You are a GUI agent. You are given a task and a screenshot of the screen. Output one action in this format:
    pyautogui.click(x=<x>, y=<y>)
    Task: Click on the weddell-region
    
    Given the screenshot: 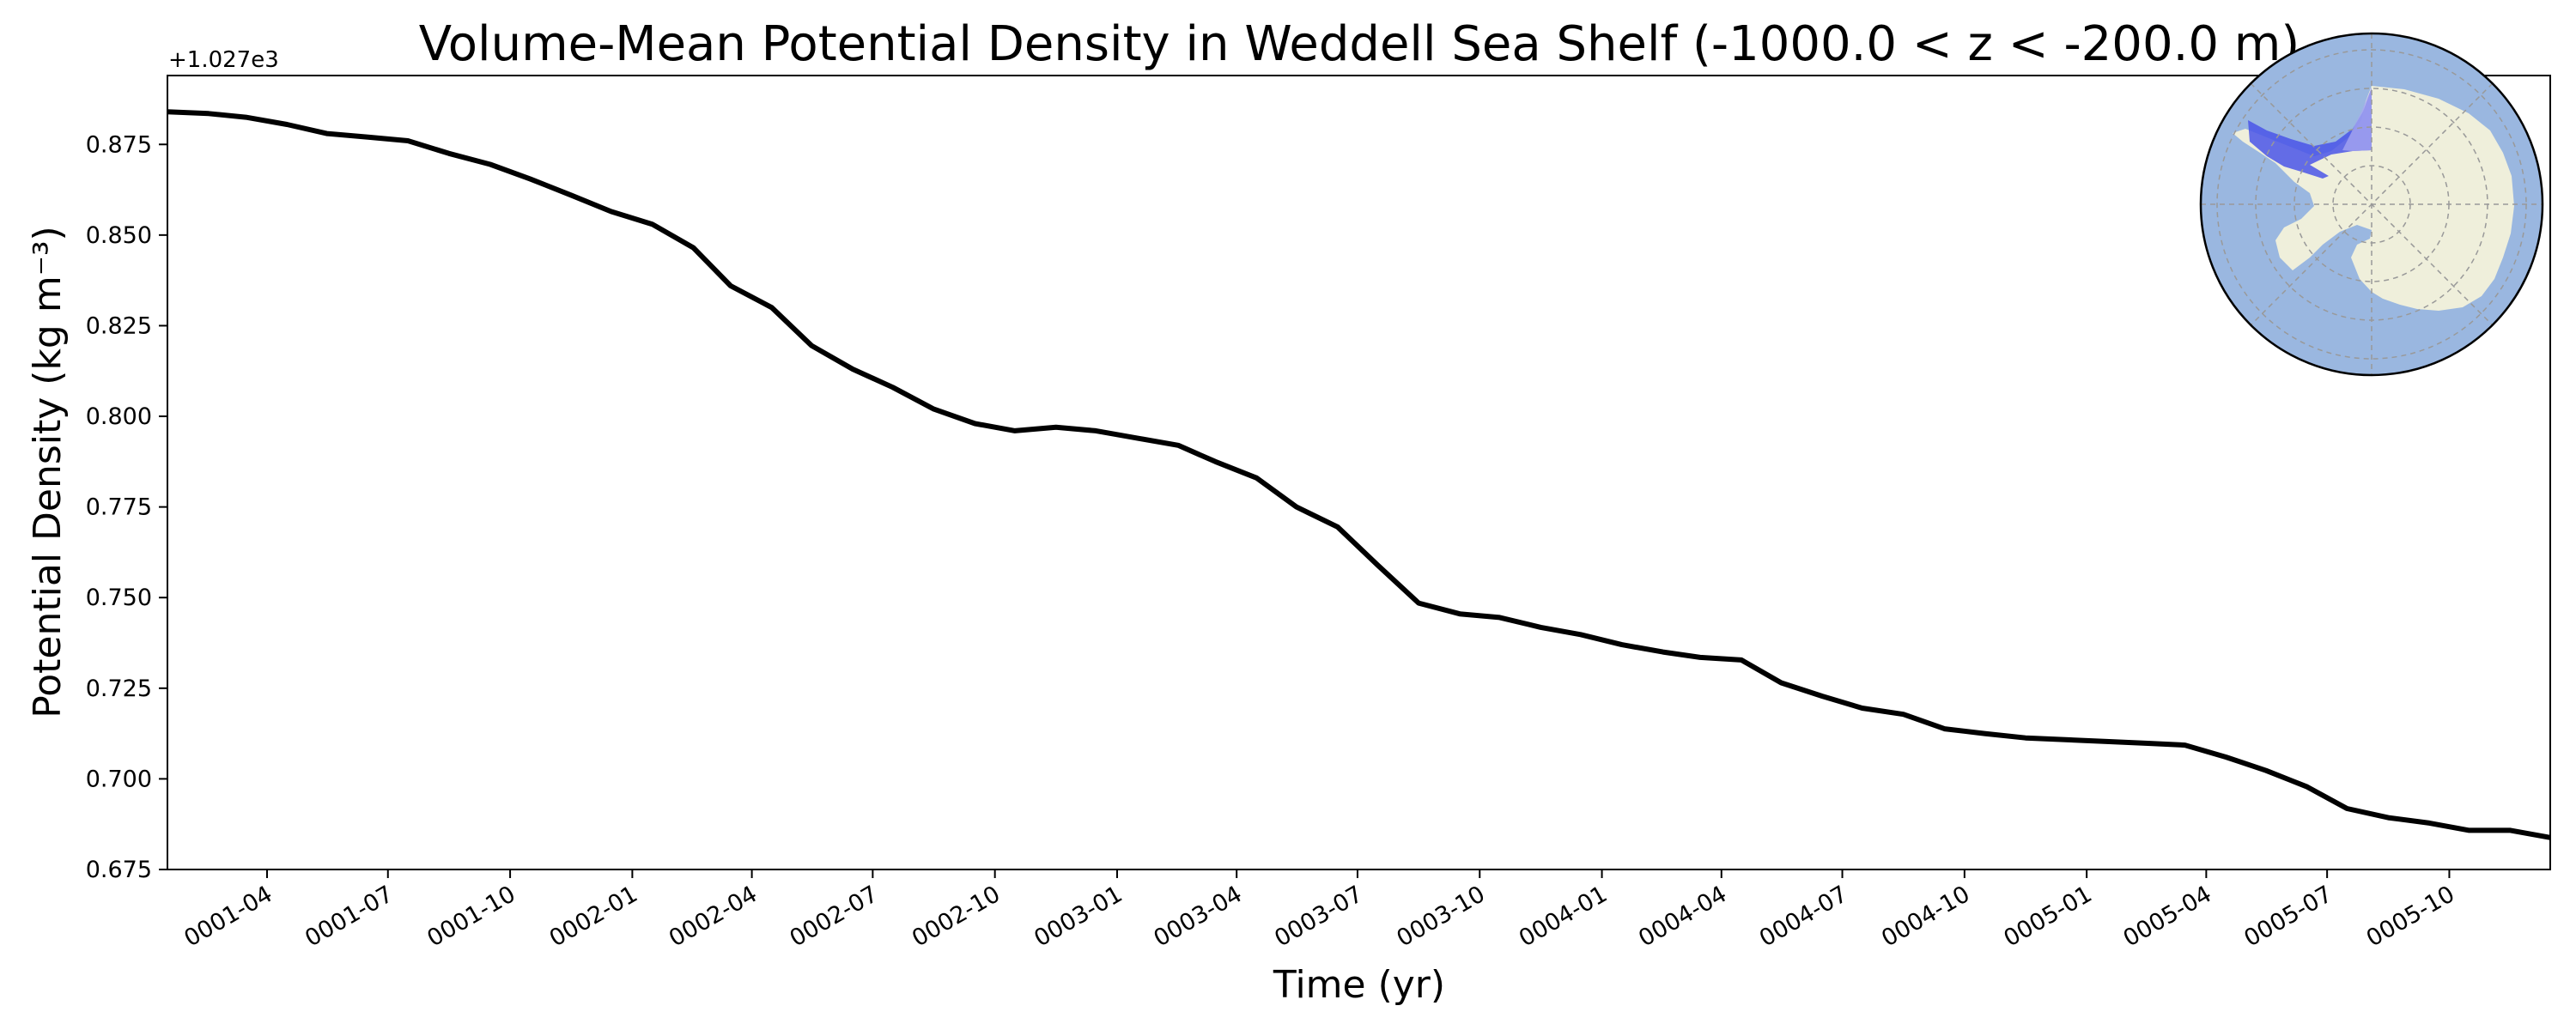 What is the action you would take?
    pyautogui.click(x=2310, y=133)
    